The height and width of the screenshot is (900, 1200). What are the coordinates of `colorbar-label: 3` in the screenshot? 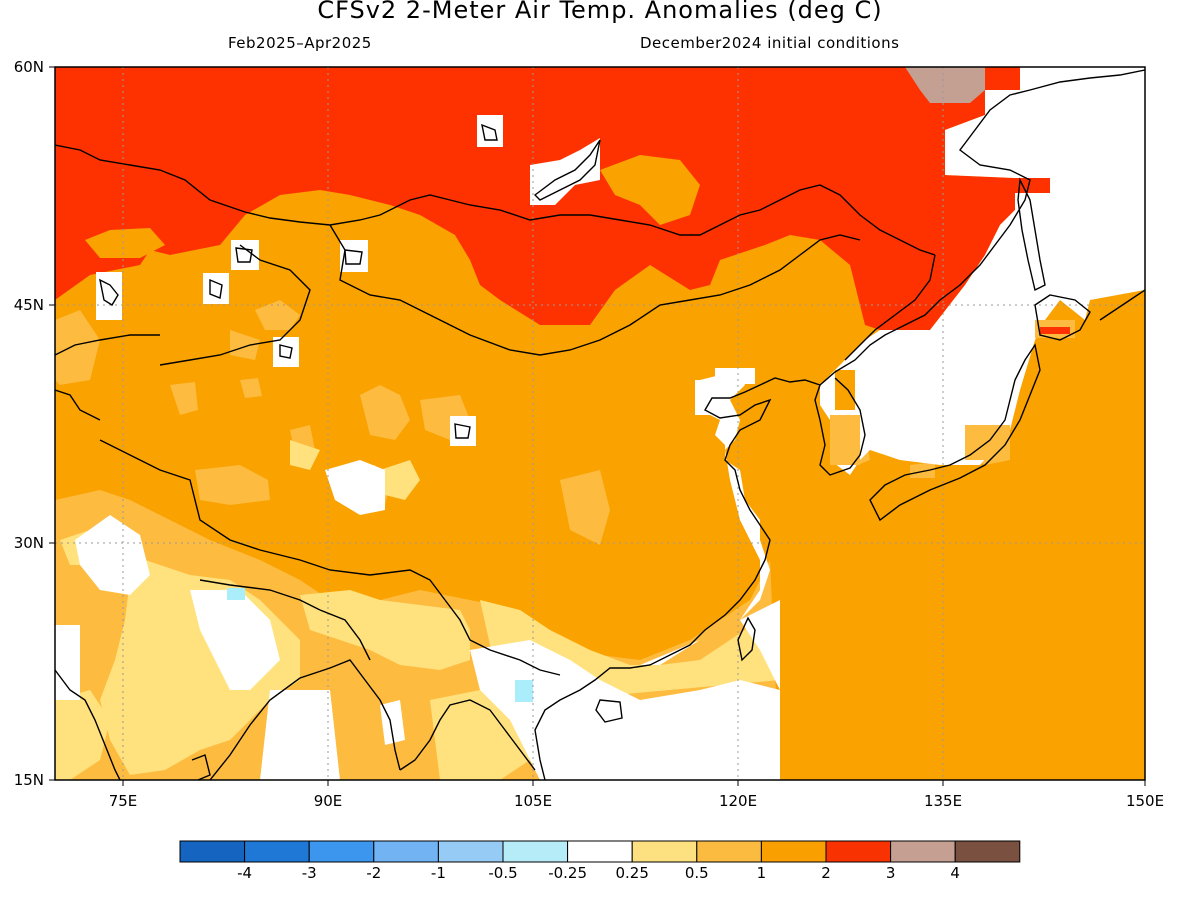 It's located at (890, 873).